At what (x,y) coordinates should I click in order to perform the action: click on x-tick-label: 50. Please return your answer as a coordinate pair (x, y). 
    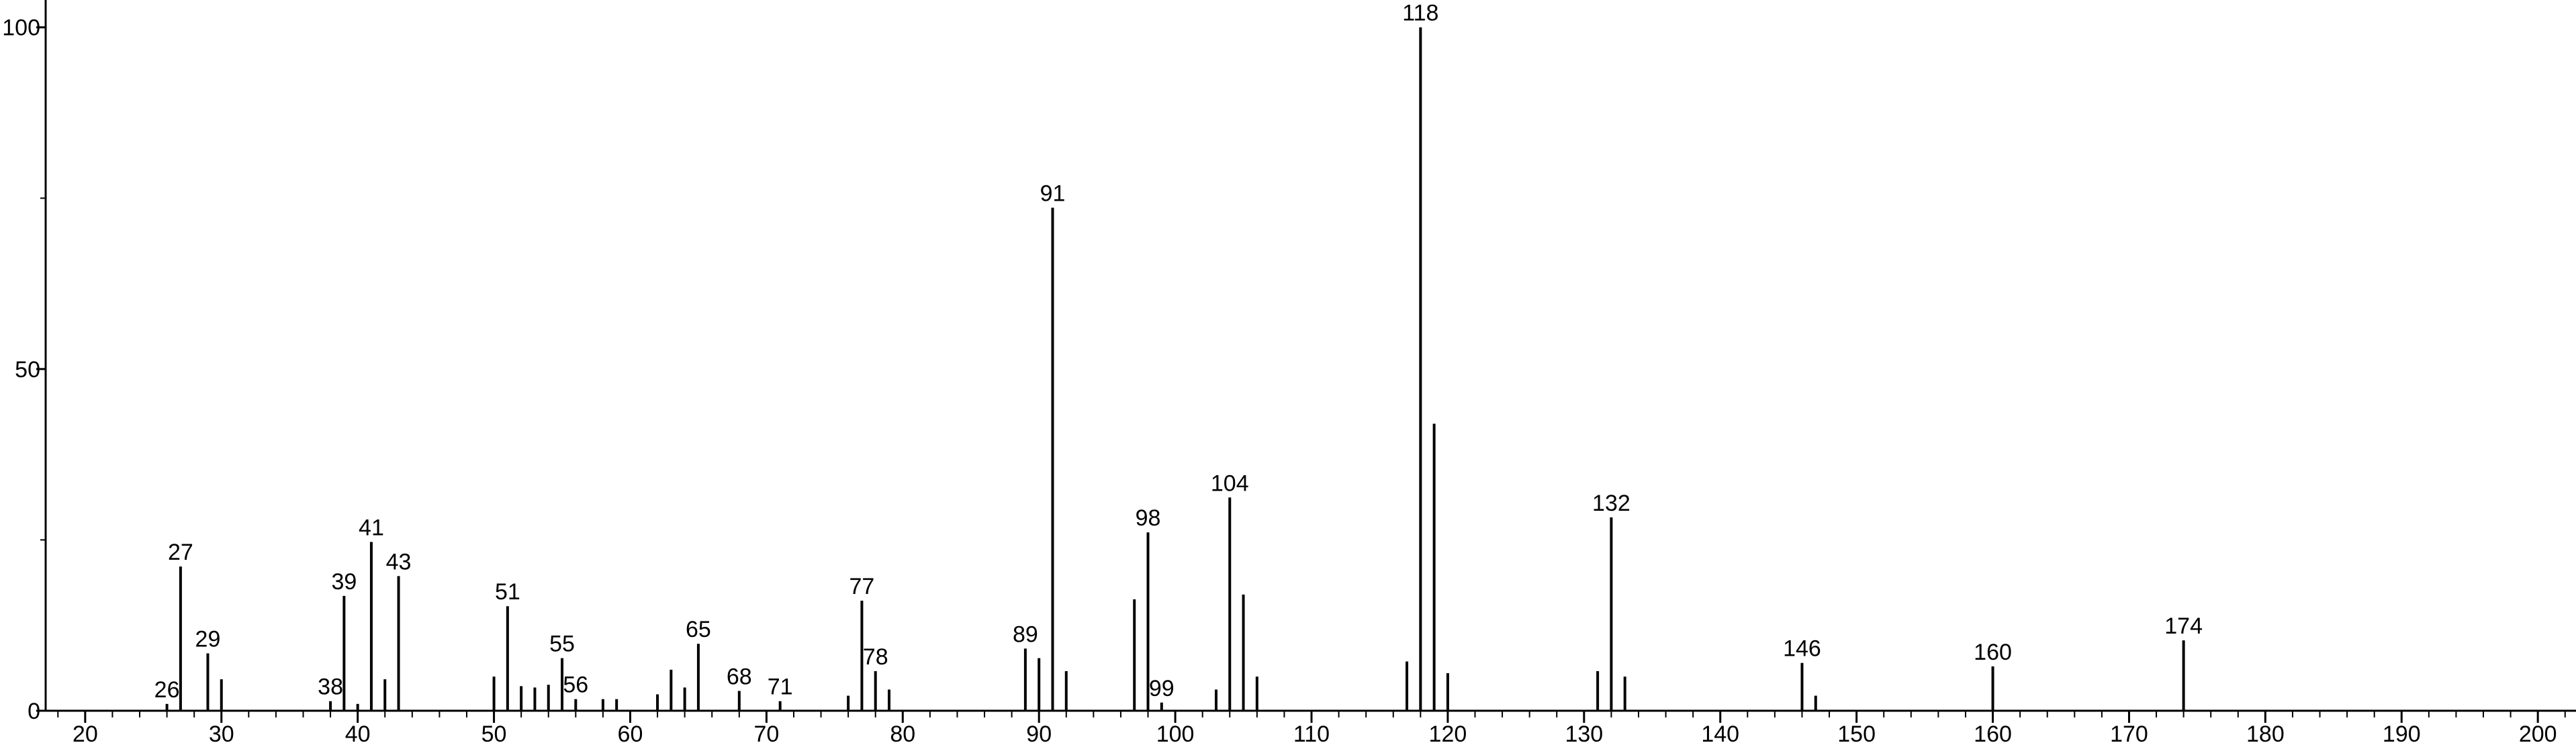
    Looking at the image, I should click on (494, 734).